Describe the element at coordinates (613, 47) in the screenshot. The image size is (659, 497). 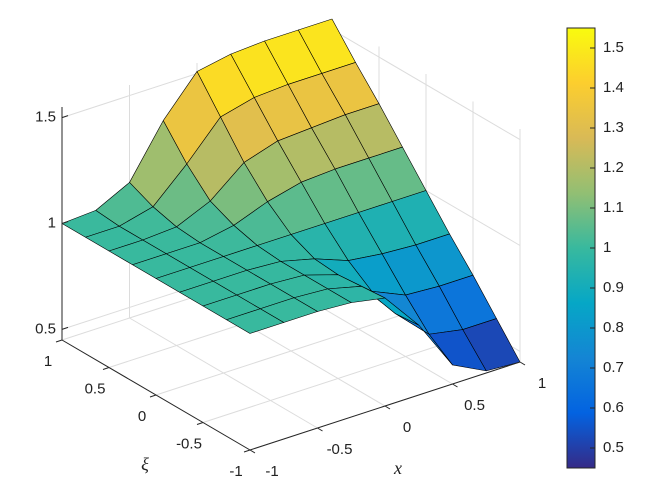
I see `colorbar-tick-label: 1.5` at that location.